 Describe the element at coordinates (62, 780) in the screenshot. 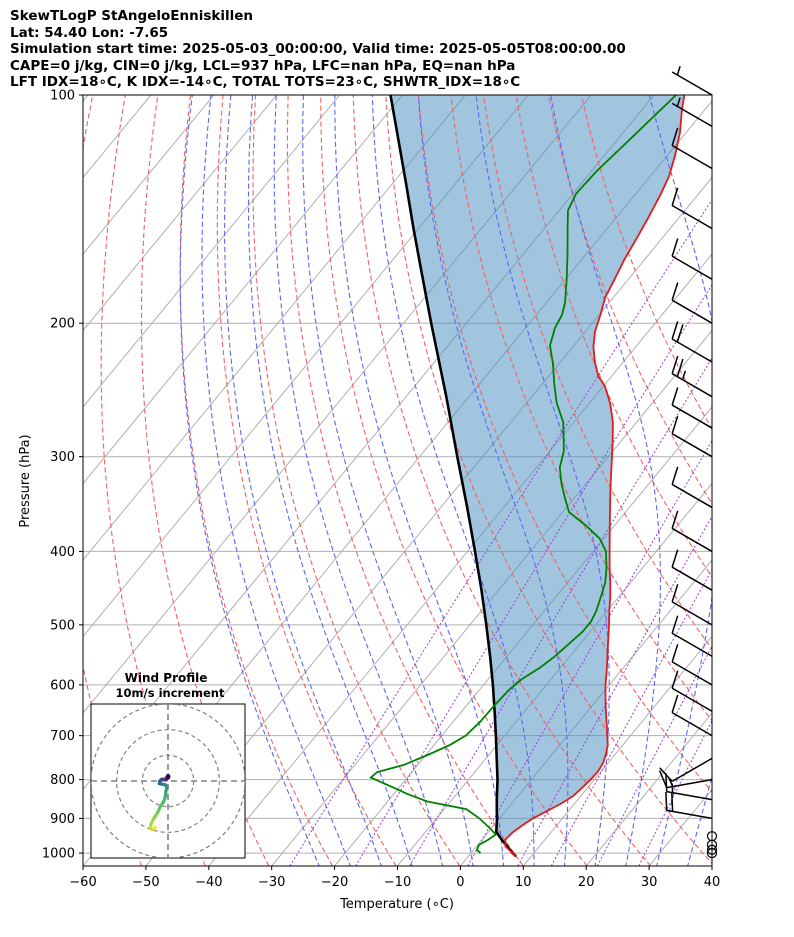

I see `y-tick-label: 800` at that location.